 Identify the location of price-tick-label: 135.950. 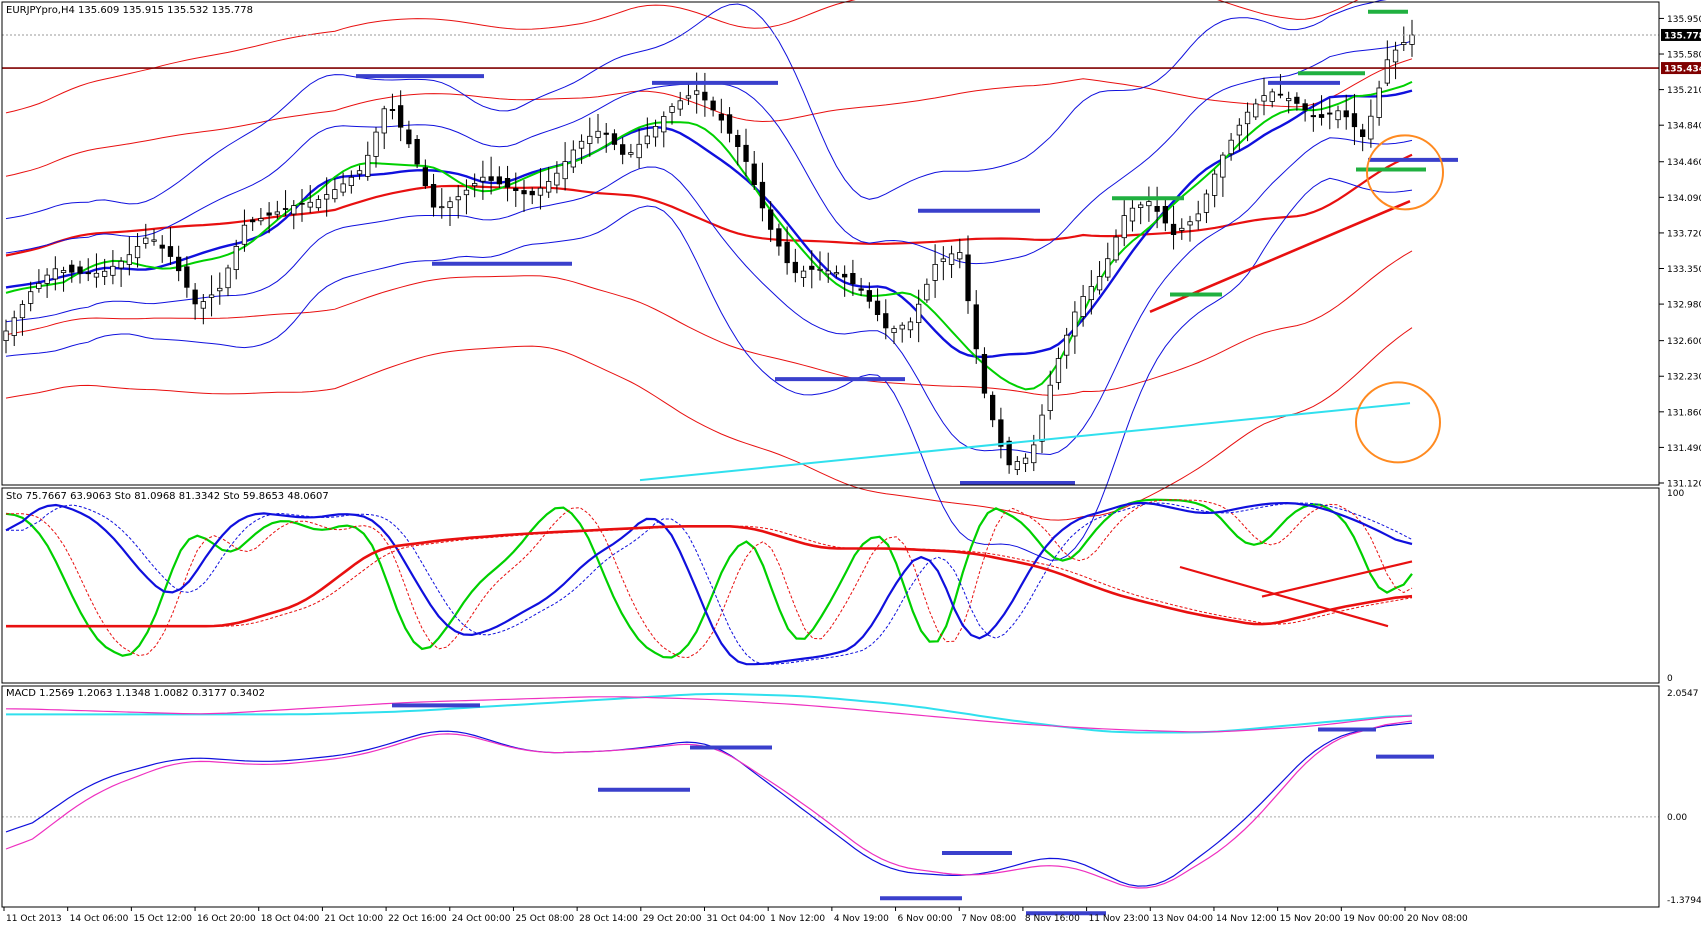
(1684, 20).